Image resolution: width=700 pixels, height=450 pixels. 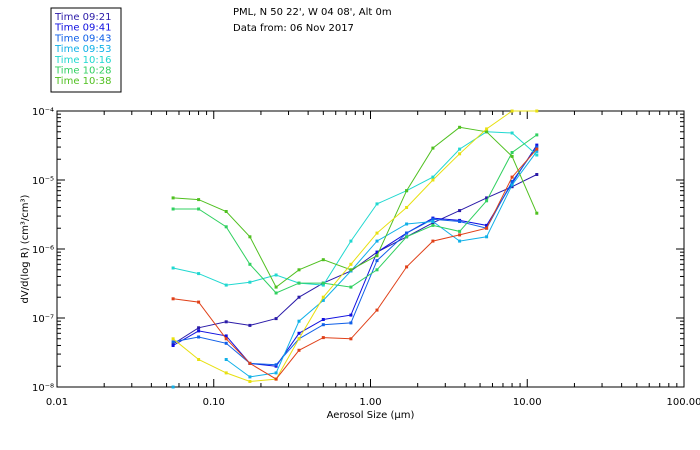 I want to click on y-tick-label: 10⁻⁷, so click(x=43, y=319).